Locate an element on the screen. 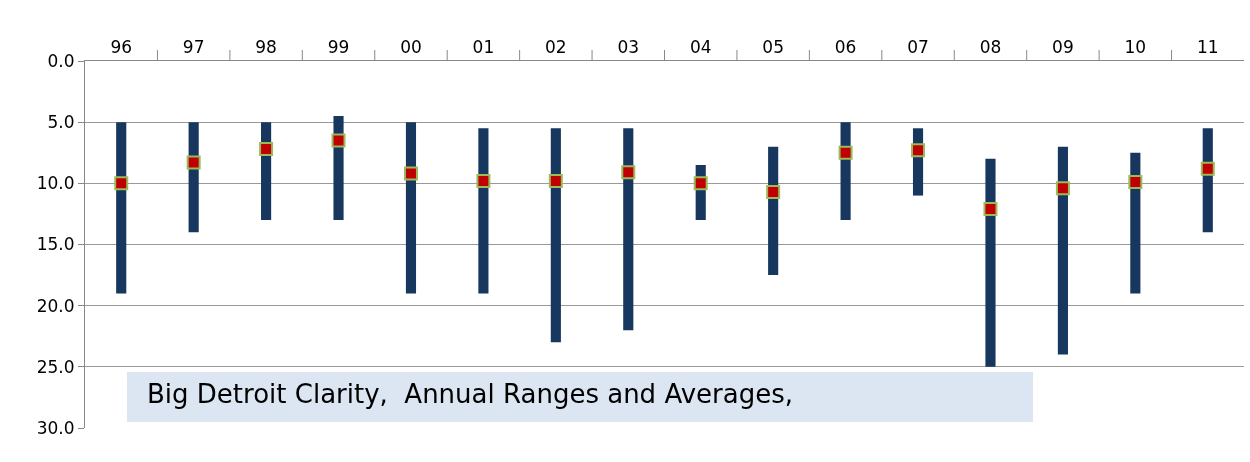 The height and width of the screenshot is (462, 1250). x-tick-label: 97 is located at coordinates (193, 47).